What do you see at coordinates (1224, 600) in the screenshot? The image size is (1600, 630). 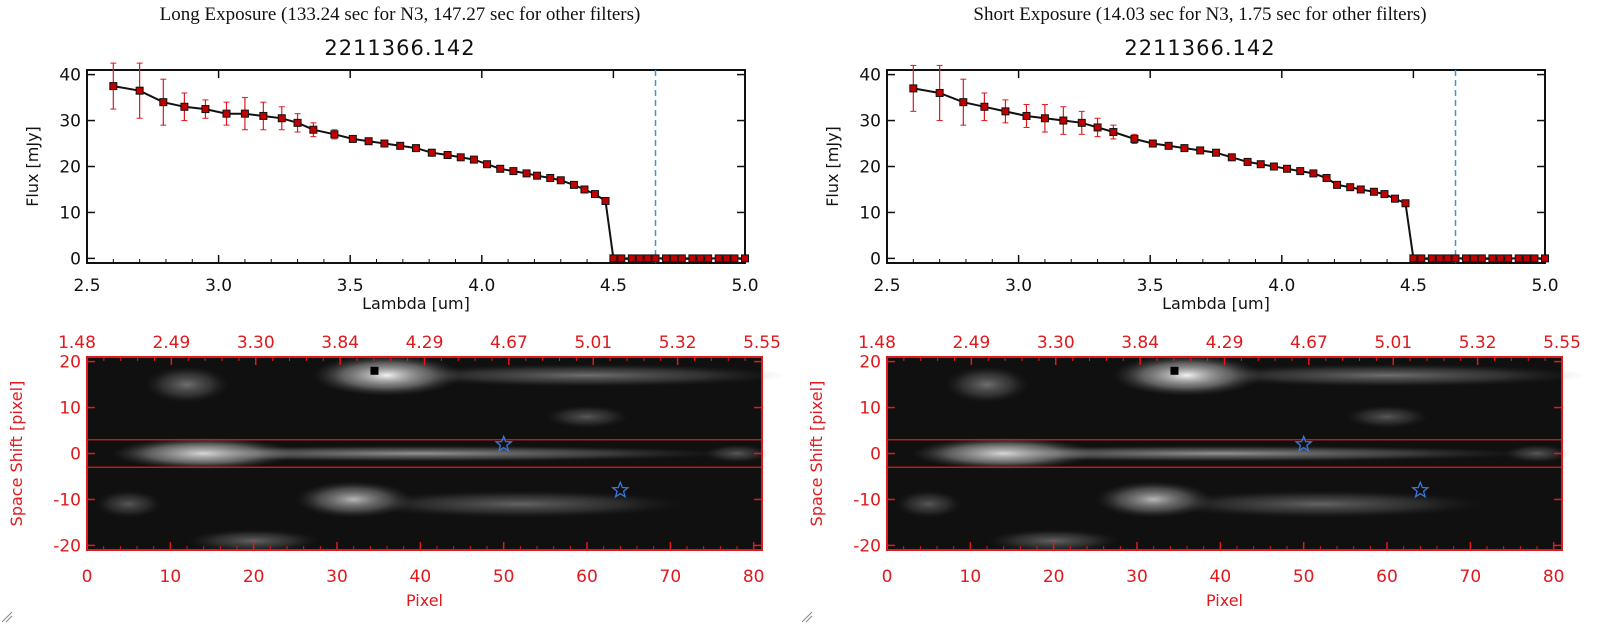 I see `x-axis-label: Pixel` at bounding box center [1224, 600].